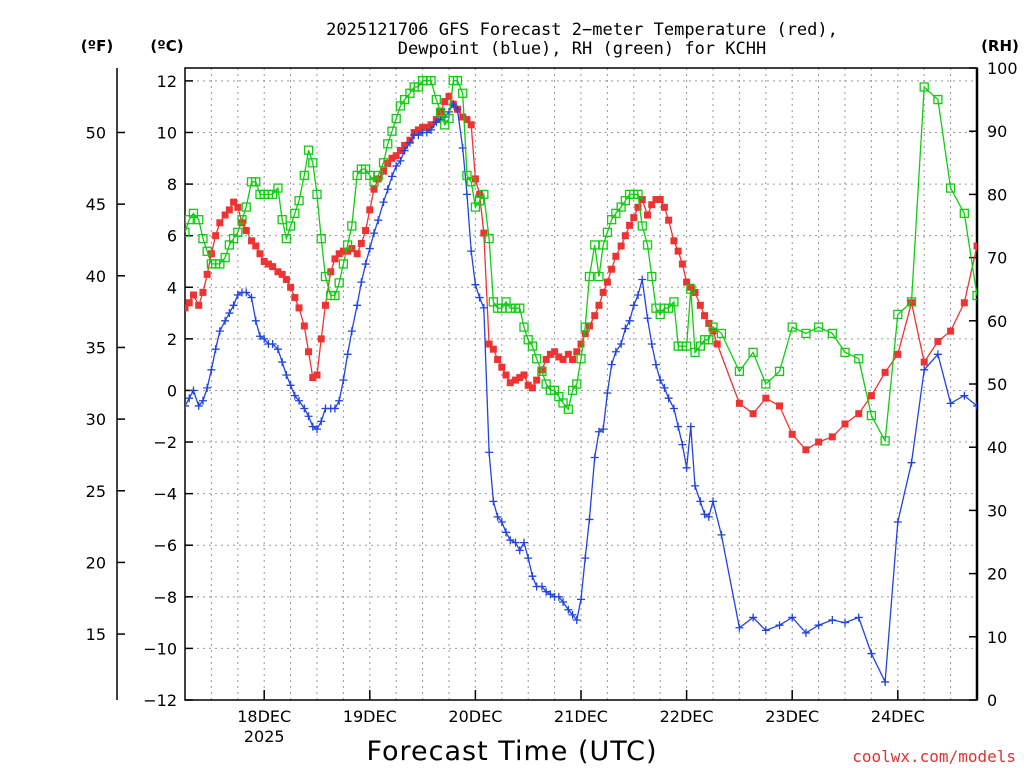 The image size is (1024, 768). I want to click on fahrenheit-tick-label: 45, so click(96, 204).